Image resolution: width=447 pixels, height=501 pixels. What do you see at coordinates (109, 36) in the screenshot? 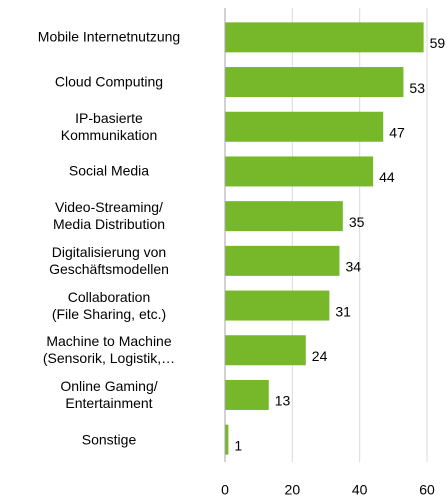
I see `y-tick-label: Mobile Internetnutzung` at bounding box center [109, 36].